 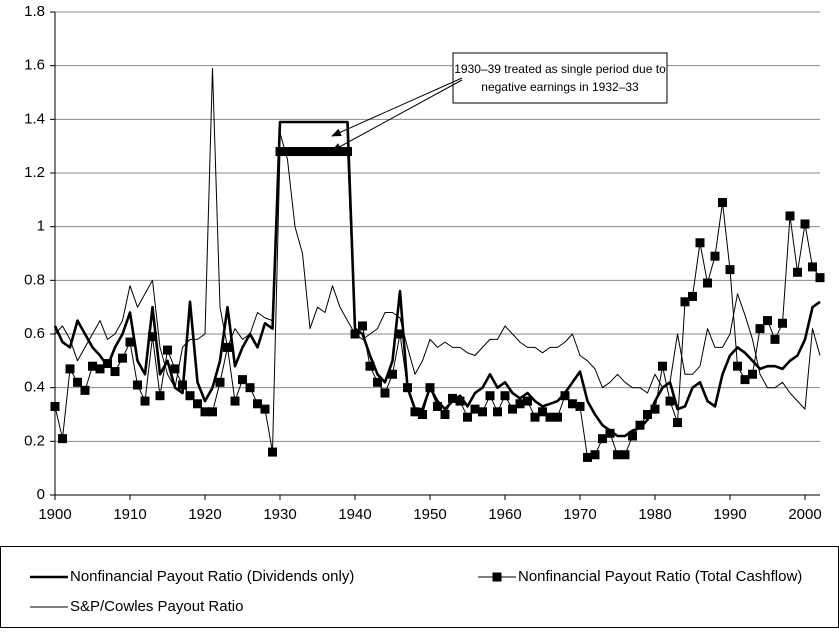 What do you see at coordinates (34, 11) in the screenshot?
I see `y-tick-label: 1.8` at bounding box center [34, 11].